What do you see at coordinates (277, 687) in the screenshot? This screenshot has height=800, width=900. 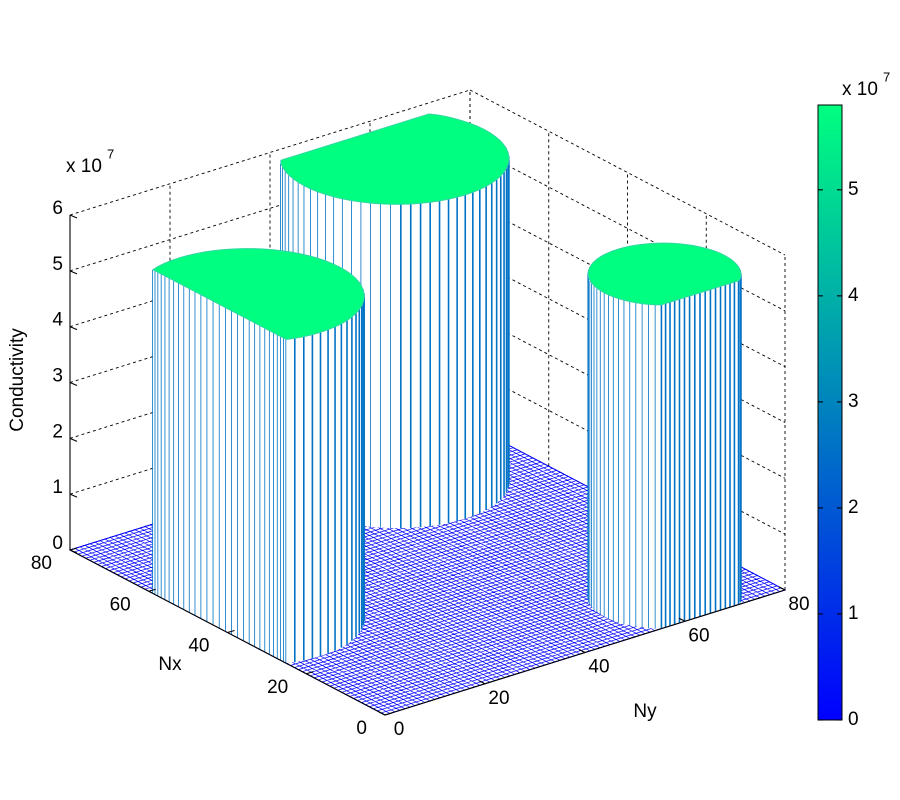 I see `nx-tick-label: 20` at bounding box center [277, 687].